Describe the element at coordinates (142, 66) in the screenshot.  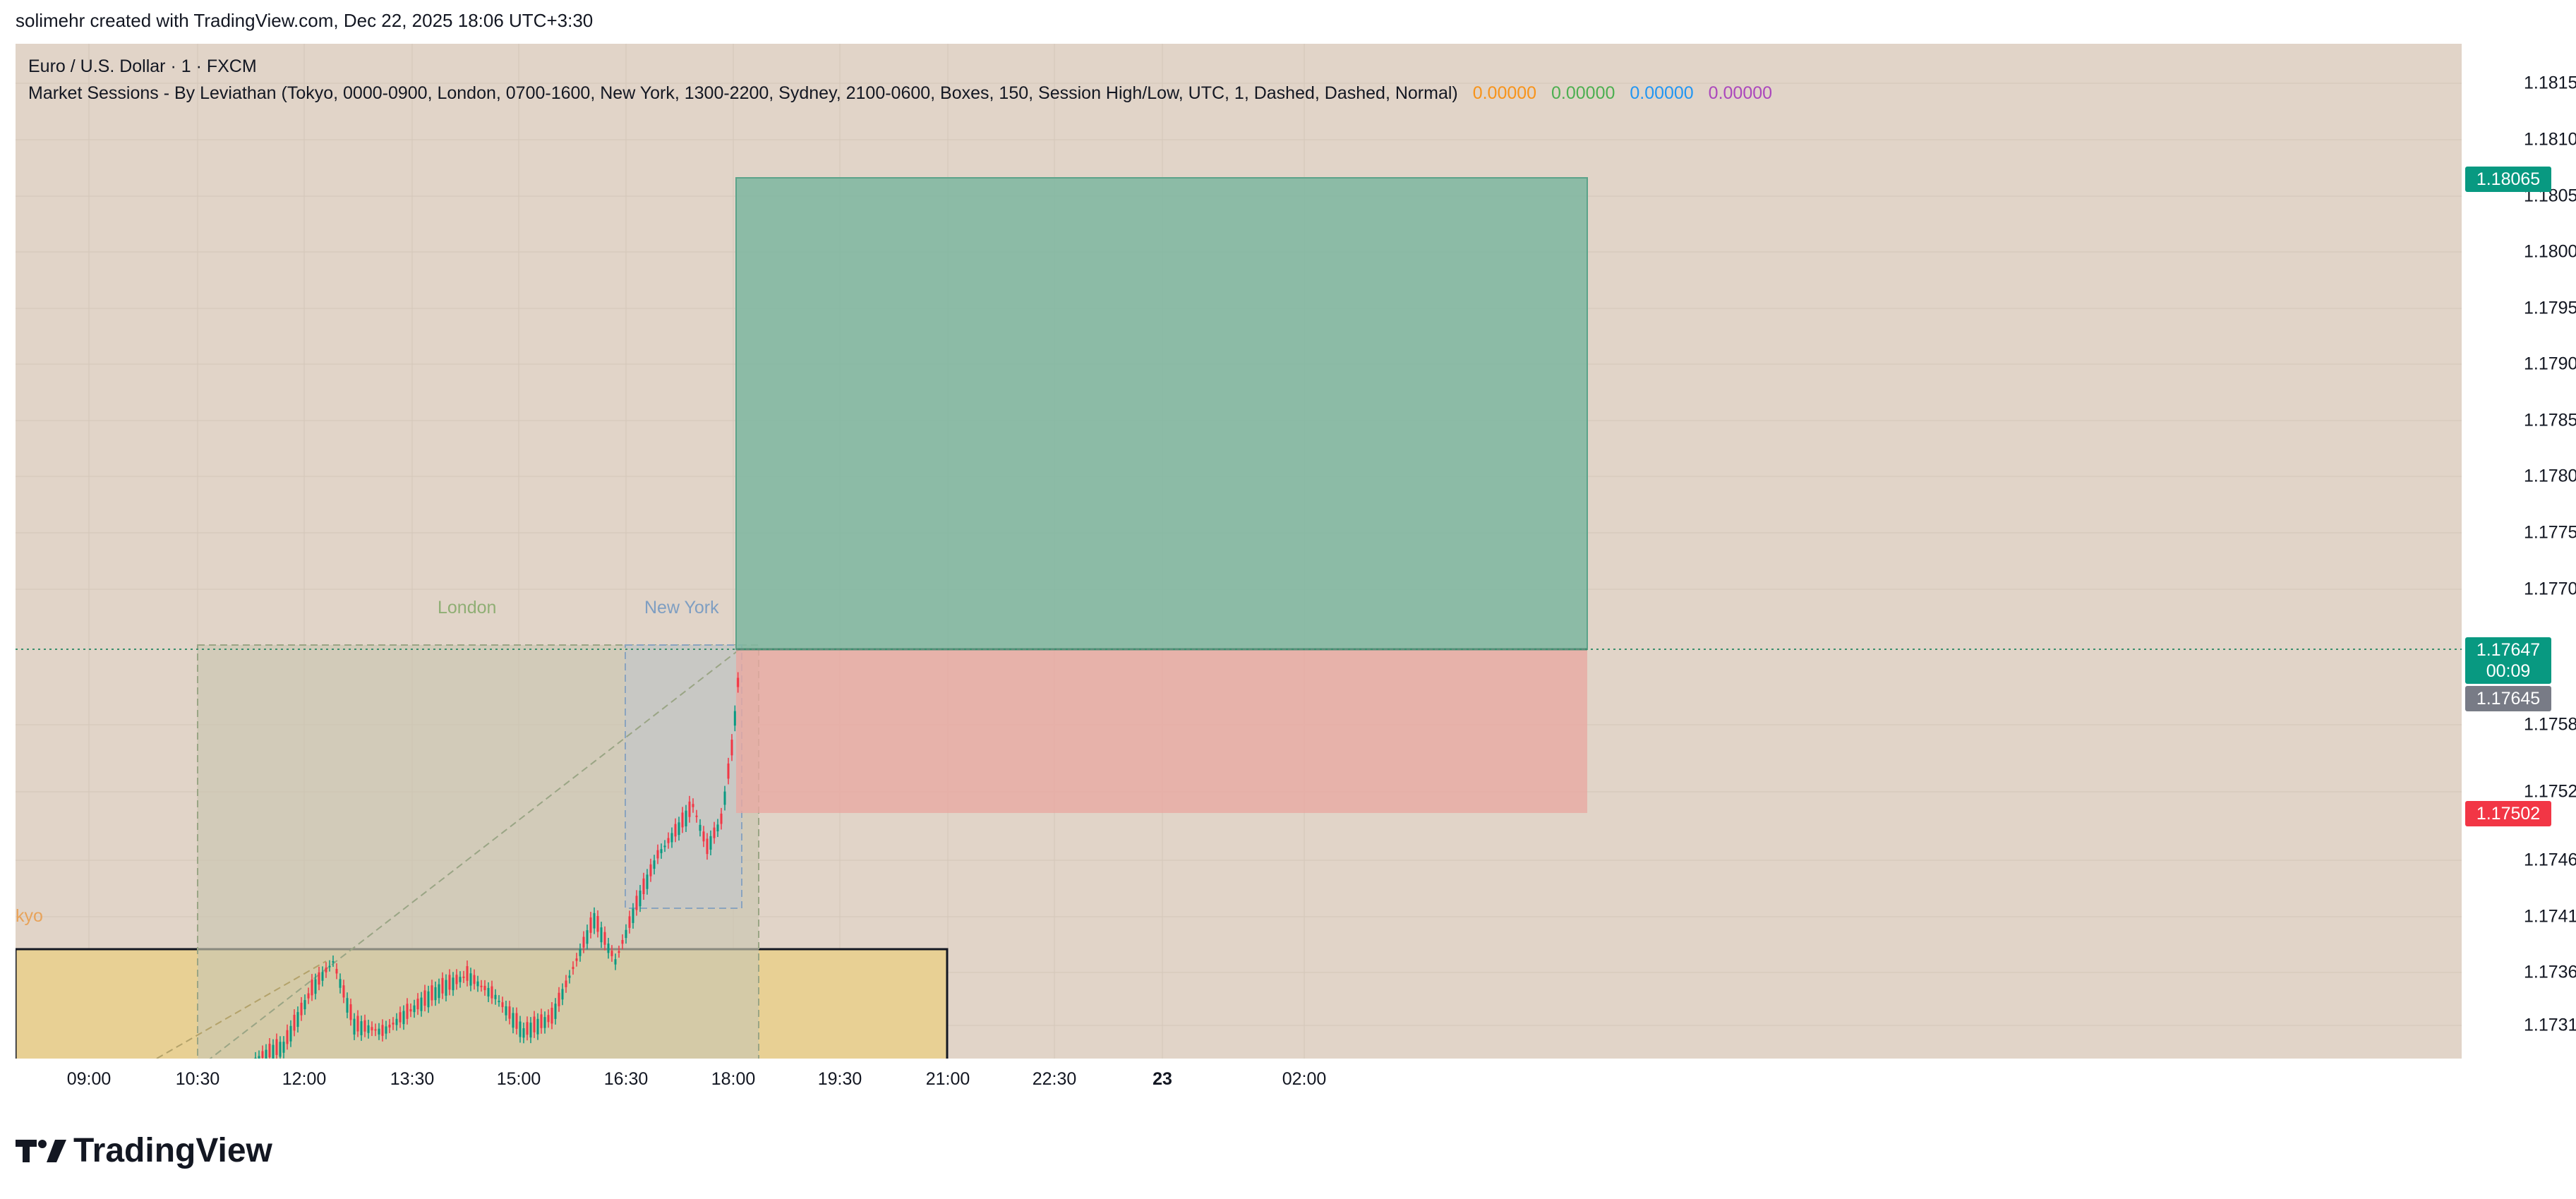
I see `symbol-legend: Euro / U.S. Dollar · 1 · FXCM` at that location.